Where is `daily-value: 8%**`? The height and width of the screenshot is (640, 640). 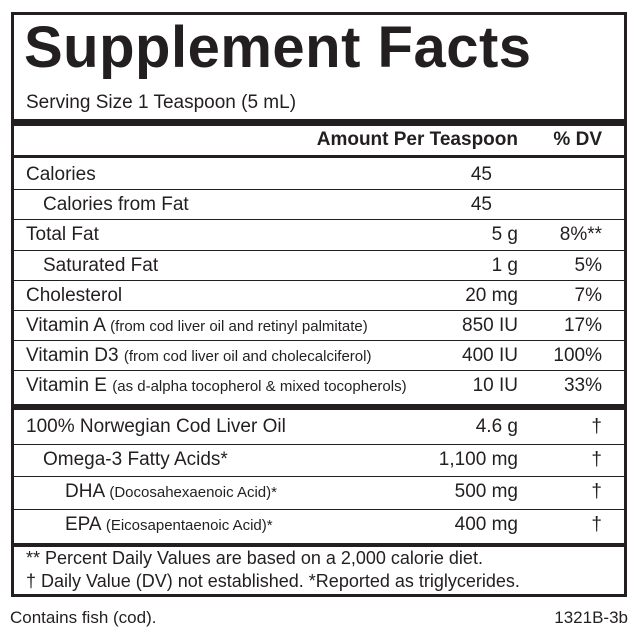
daily-value: 8%** is located at coordinates (580, 235).